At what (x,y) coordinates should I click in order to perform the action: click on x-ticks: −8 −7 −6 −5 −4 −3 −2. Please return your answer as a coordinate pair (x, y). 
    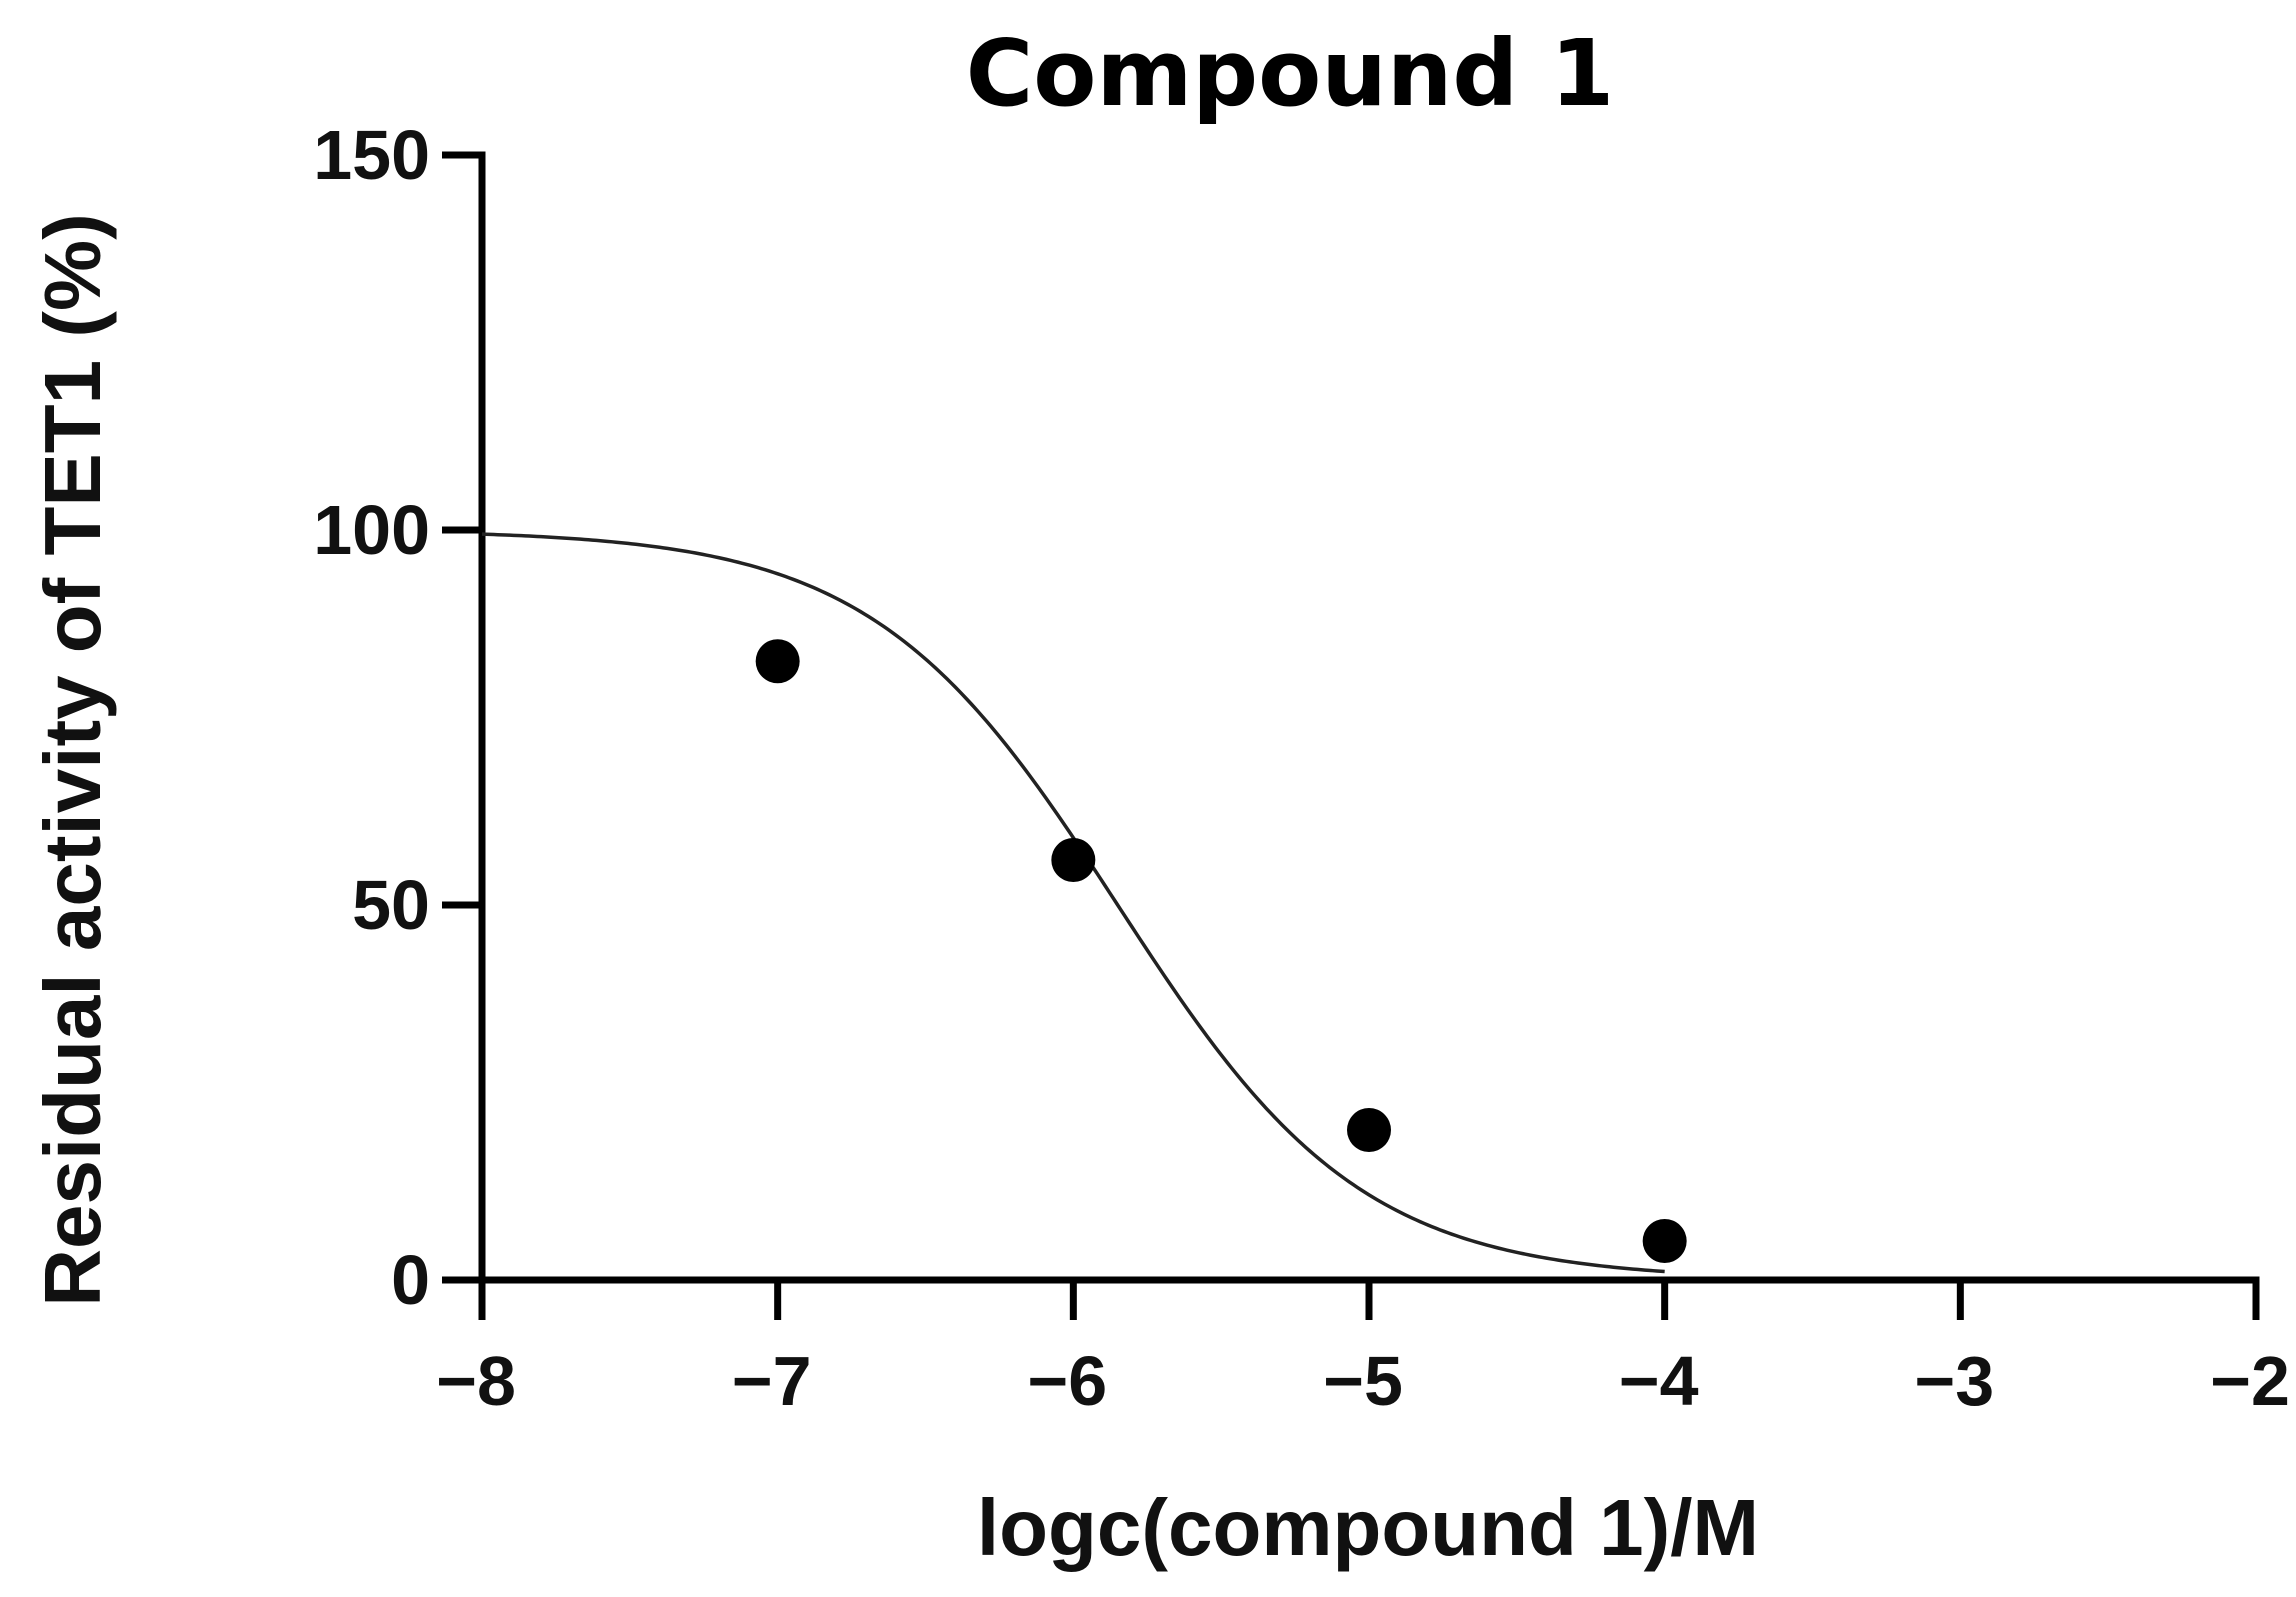
    Looking at the image, I should click on (1363, 1350).